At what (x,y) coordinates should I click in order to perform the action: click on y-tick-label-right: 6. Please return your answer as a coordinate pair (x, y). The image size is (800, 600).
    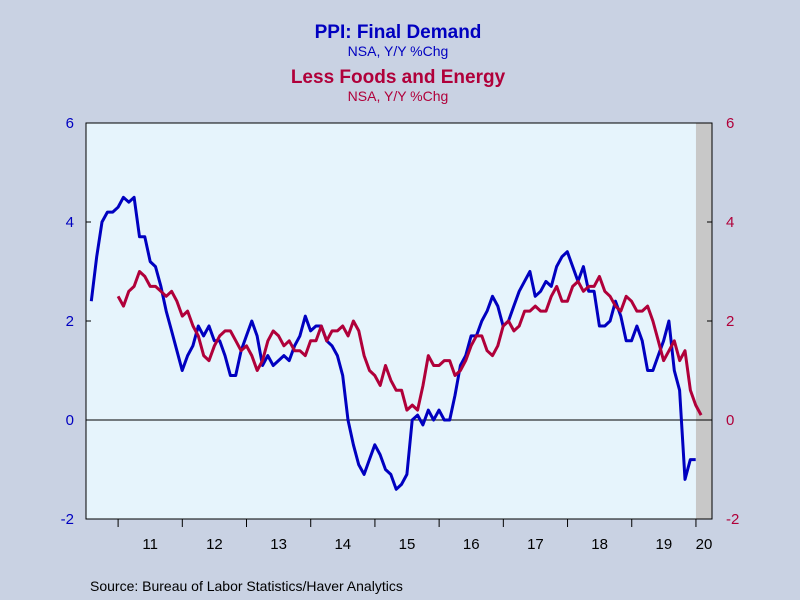
    Looking at the image, I should click on (730, 123).